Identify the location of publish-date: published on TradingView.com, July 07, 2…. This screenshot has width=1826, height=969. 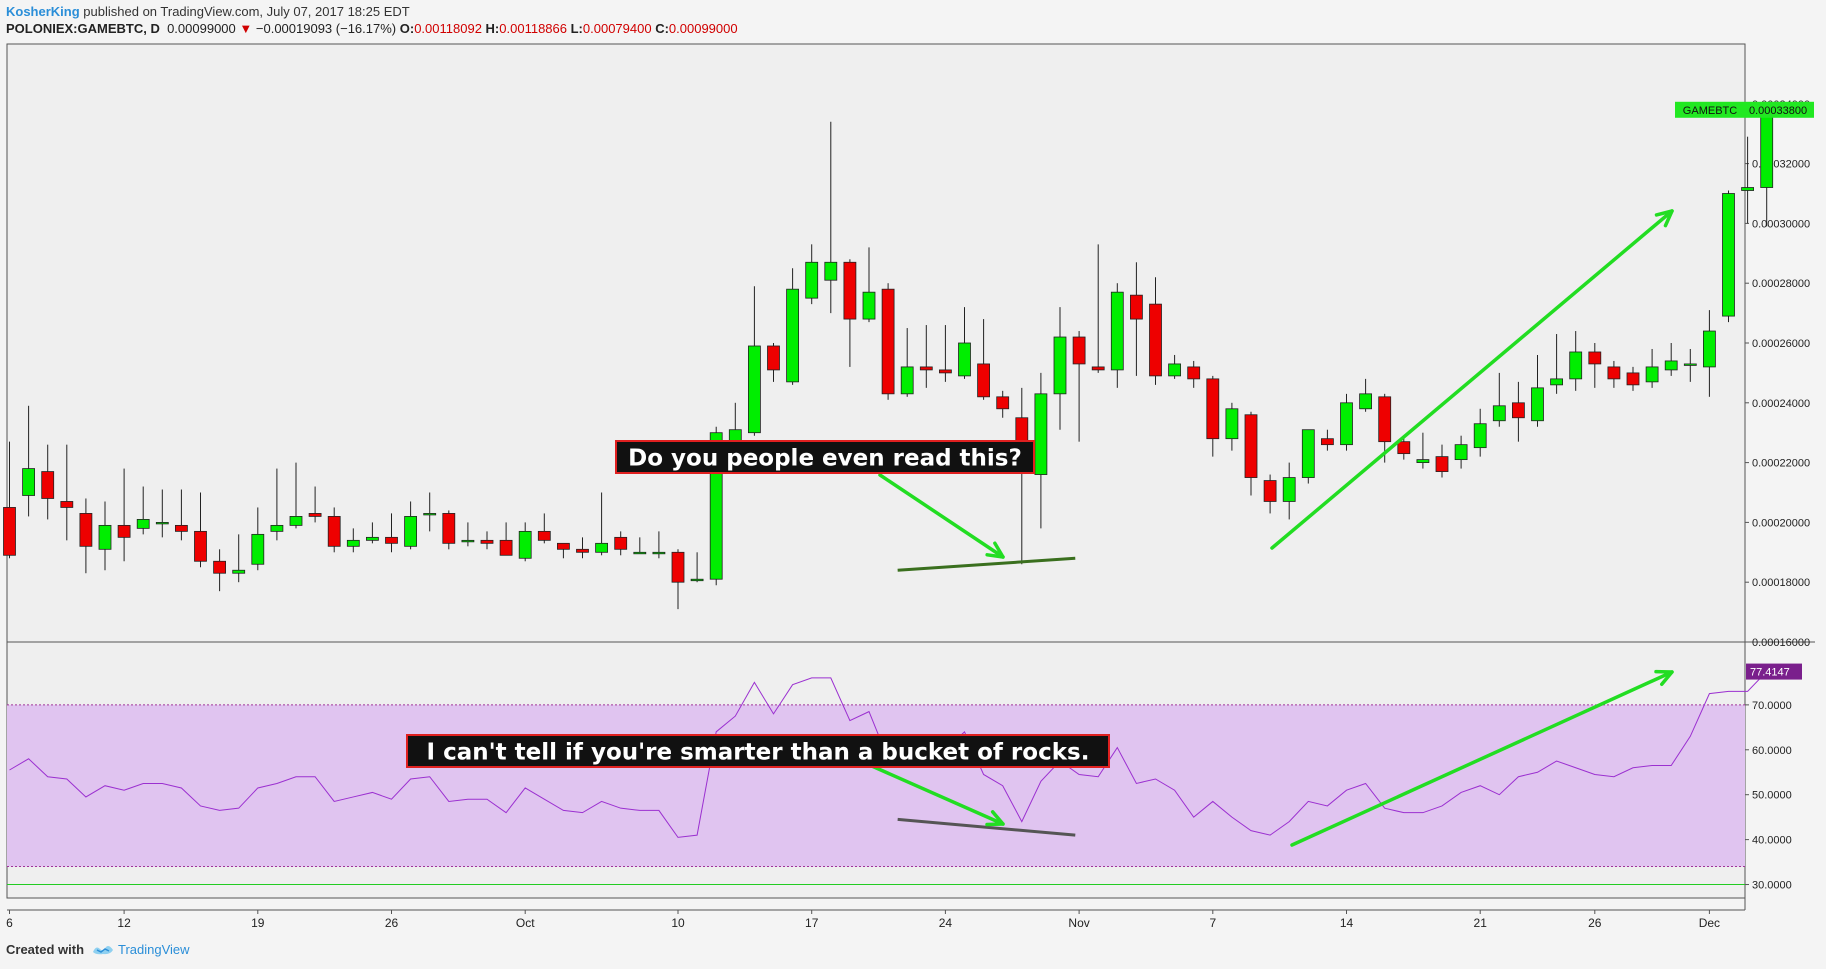
(246, 11).